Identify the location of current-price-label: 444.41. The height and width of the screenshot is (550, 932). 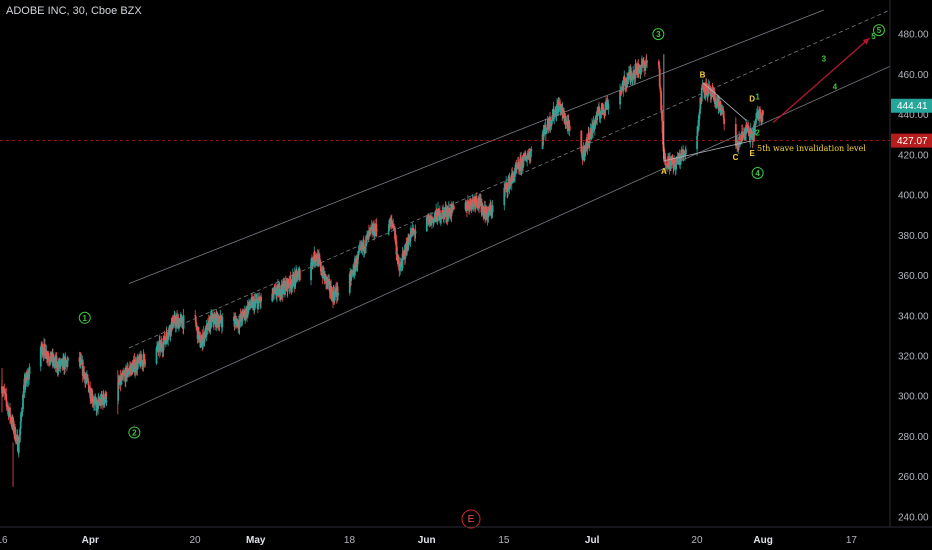
(912, 106).